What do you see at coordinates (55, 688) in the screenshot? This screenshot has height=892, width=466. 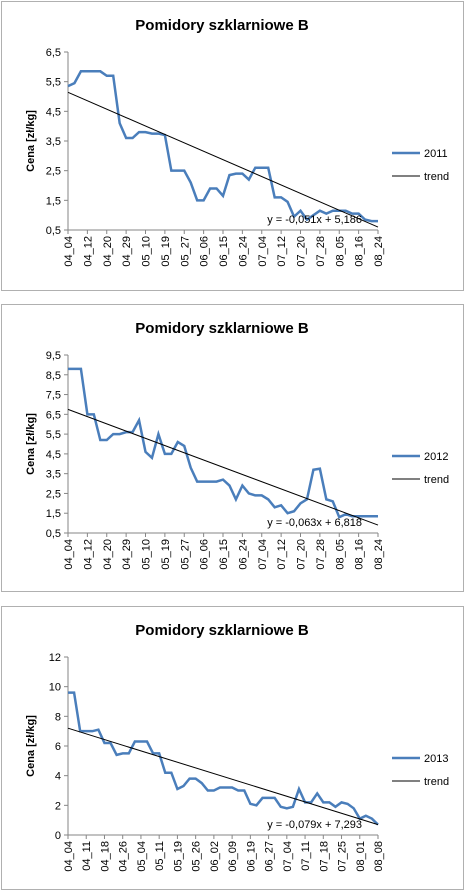 I see `y-tick-label: 10` at bounding box center [55, 688].